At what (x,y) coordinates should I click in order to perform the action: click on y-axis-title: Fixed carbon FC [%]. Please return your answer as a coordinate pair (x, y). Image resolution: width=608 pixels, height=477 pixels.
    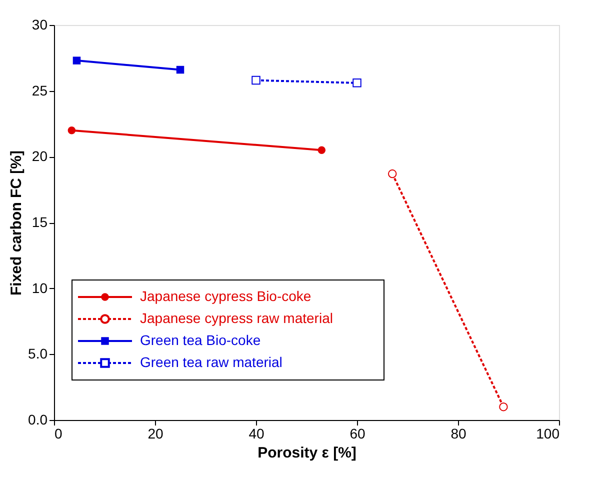
    Looking at the image, I should click on (17, 223).